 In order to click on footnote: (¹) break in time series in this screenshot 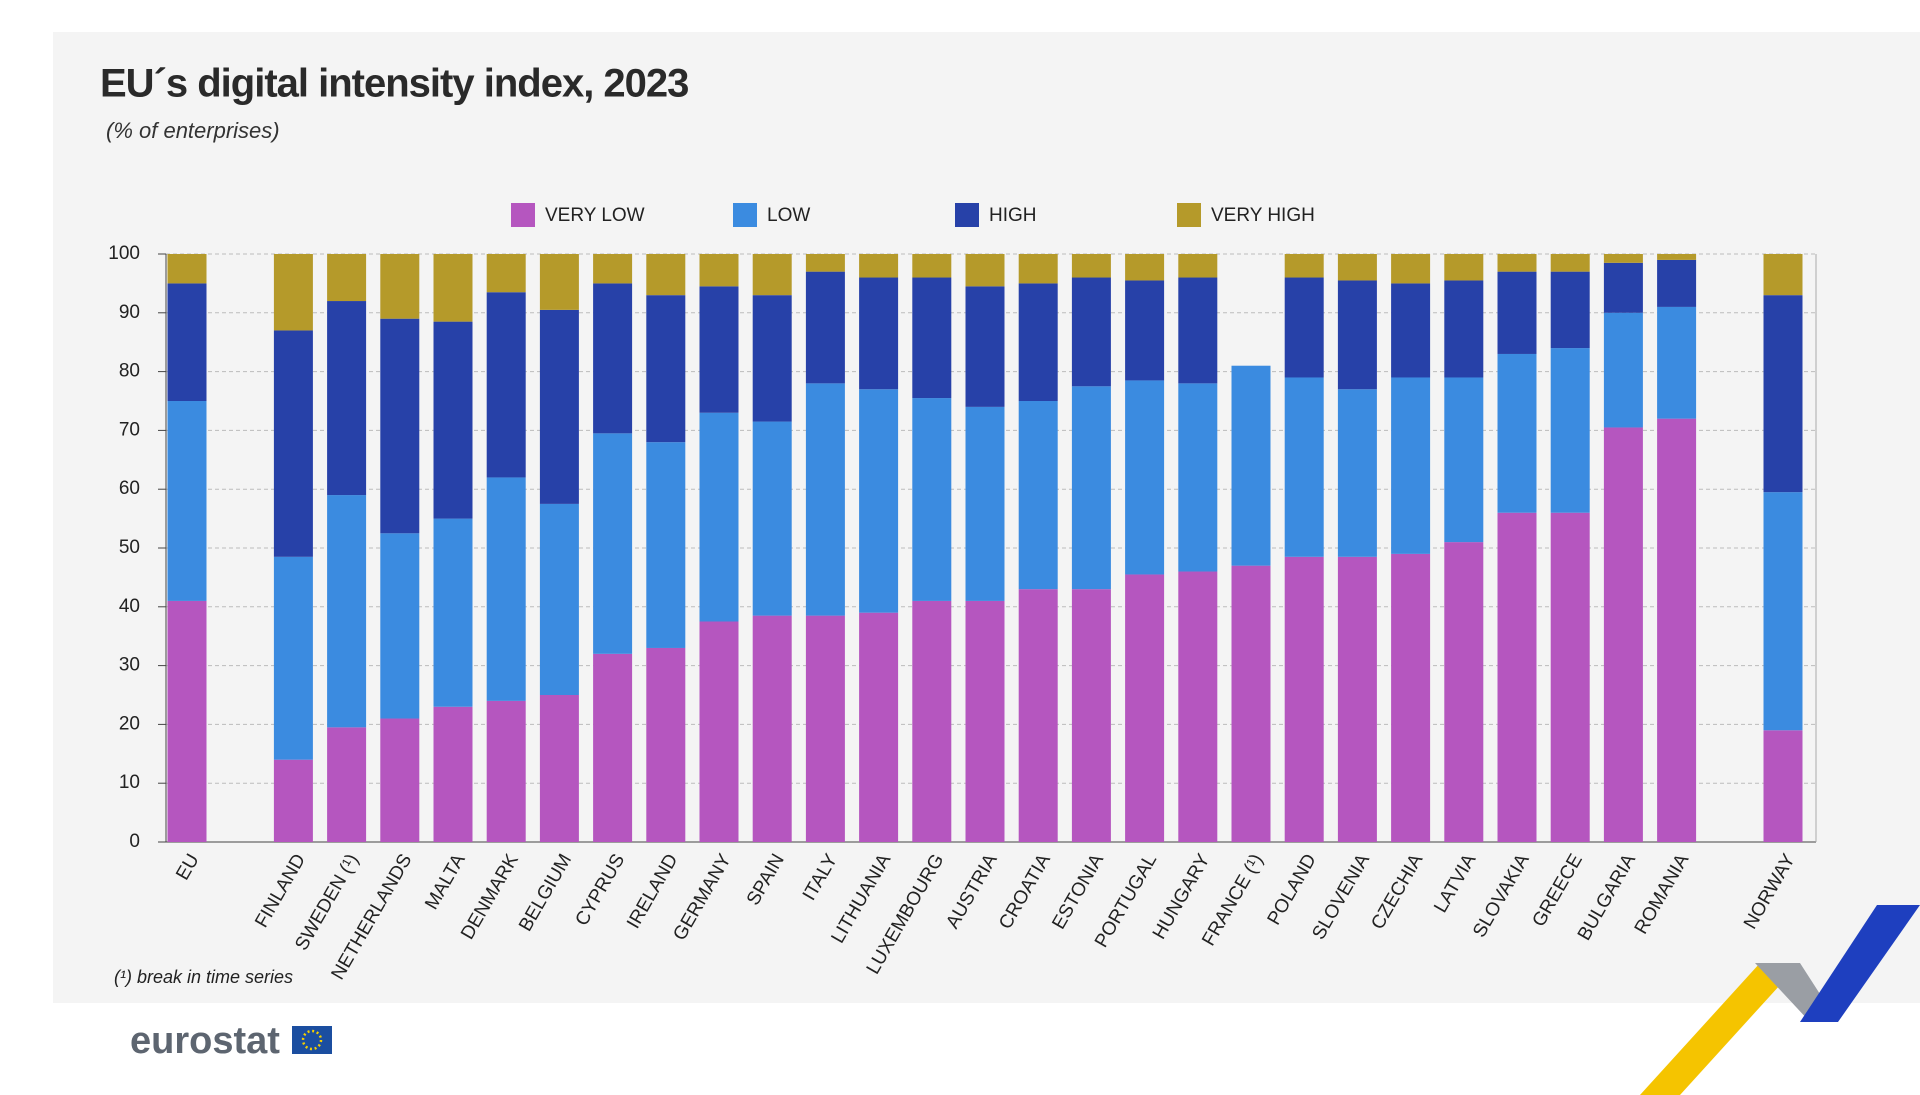, I will do `click(203, 977)`.